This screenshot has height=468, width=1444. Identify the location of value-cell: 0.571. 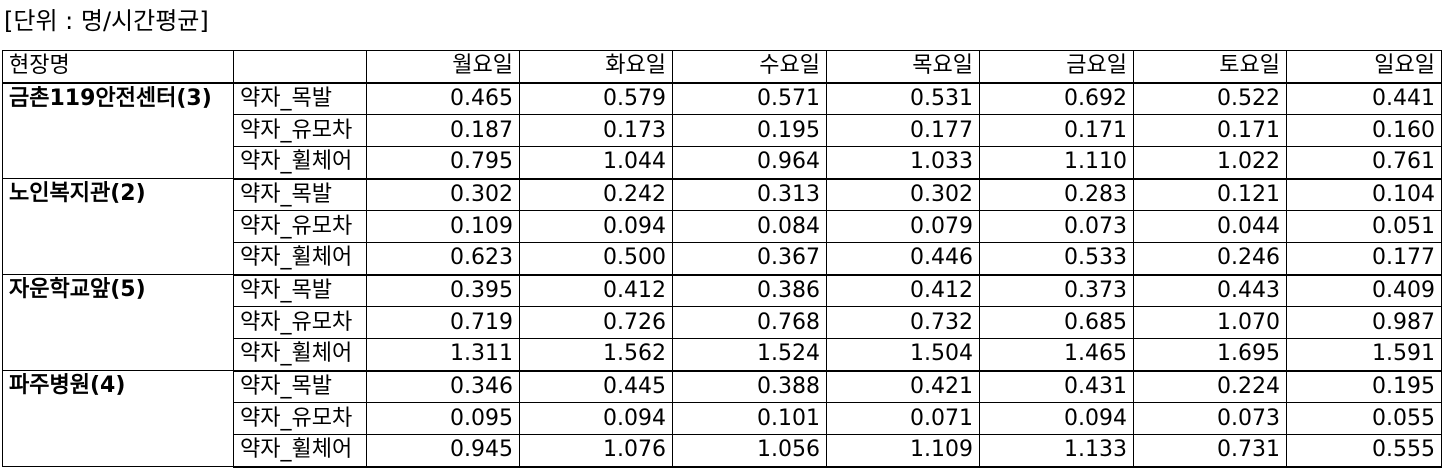
(749, 98).